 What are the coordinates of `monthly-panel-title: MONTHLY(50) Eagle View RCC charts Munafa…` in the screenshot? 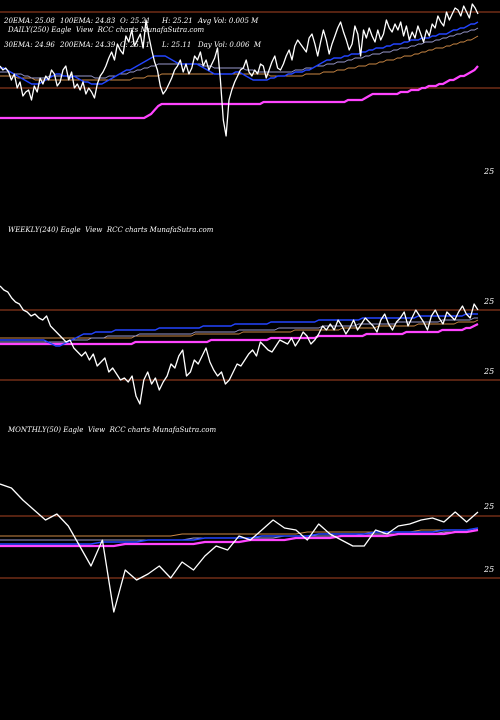 It's located at (112, 430).